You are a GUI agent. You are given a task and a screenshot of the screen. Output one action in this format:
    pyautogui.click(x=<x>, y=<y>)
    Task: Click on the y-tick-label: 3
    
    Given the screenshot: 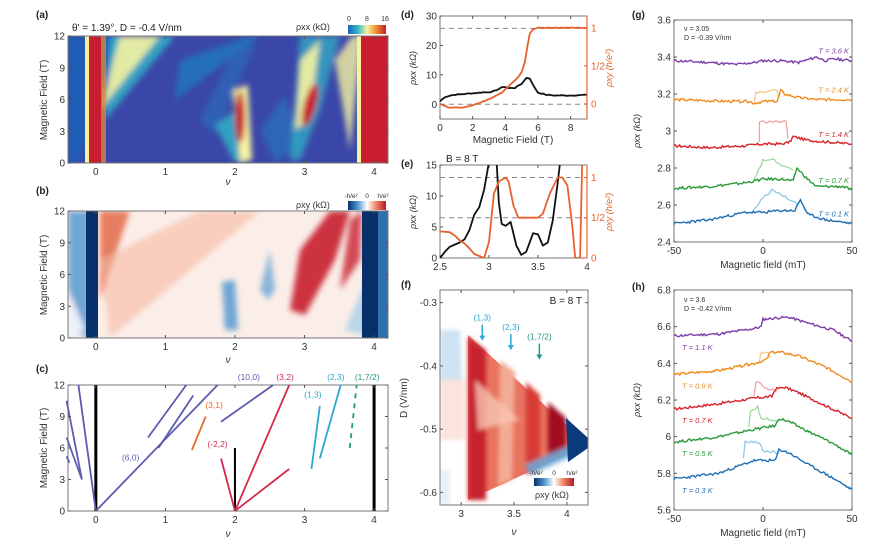 What is the action you would take?
    pyautogui.click(x=668, y=132)
    